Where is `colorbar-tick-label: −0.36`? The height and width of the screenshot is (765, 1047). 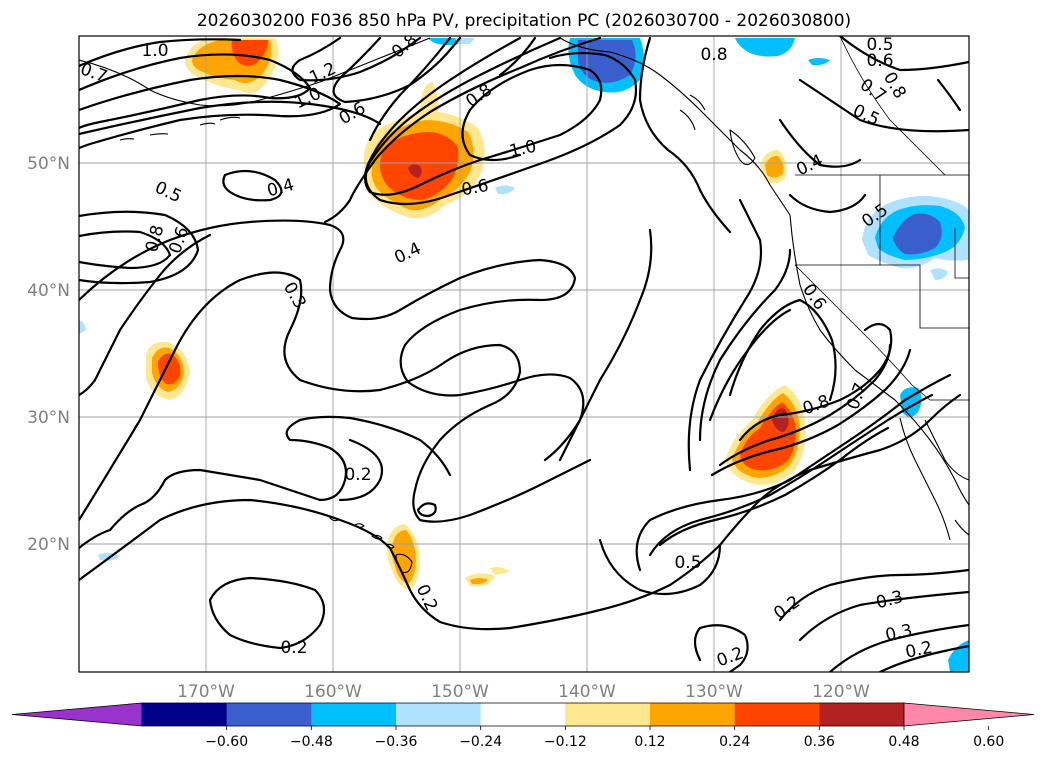
colorbar-tick-label: −0.36 is located at coordinates (396, 742).